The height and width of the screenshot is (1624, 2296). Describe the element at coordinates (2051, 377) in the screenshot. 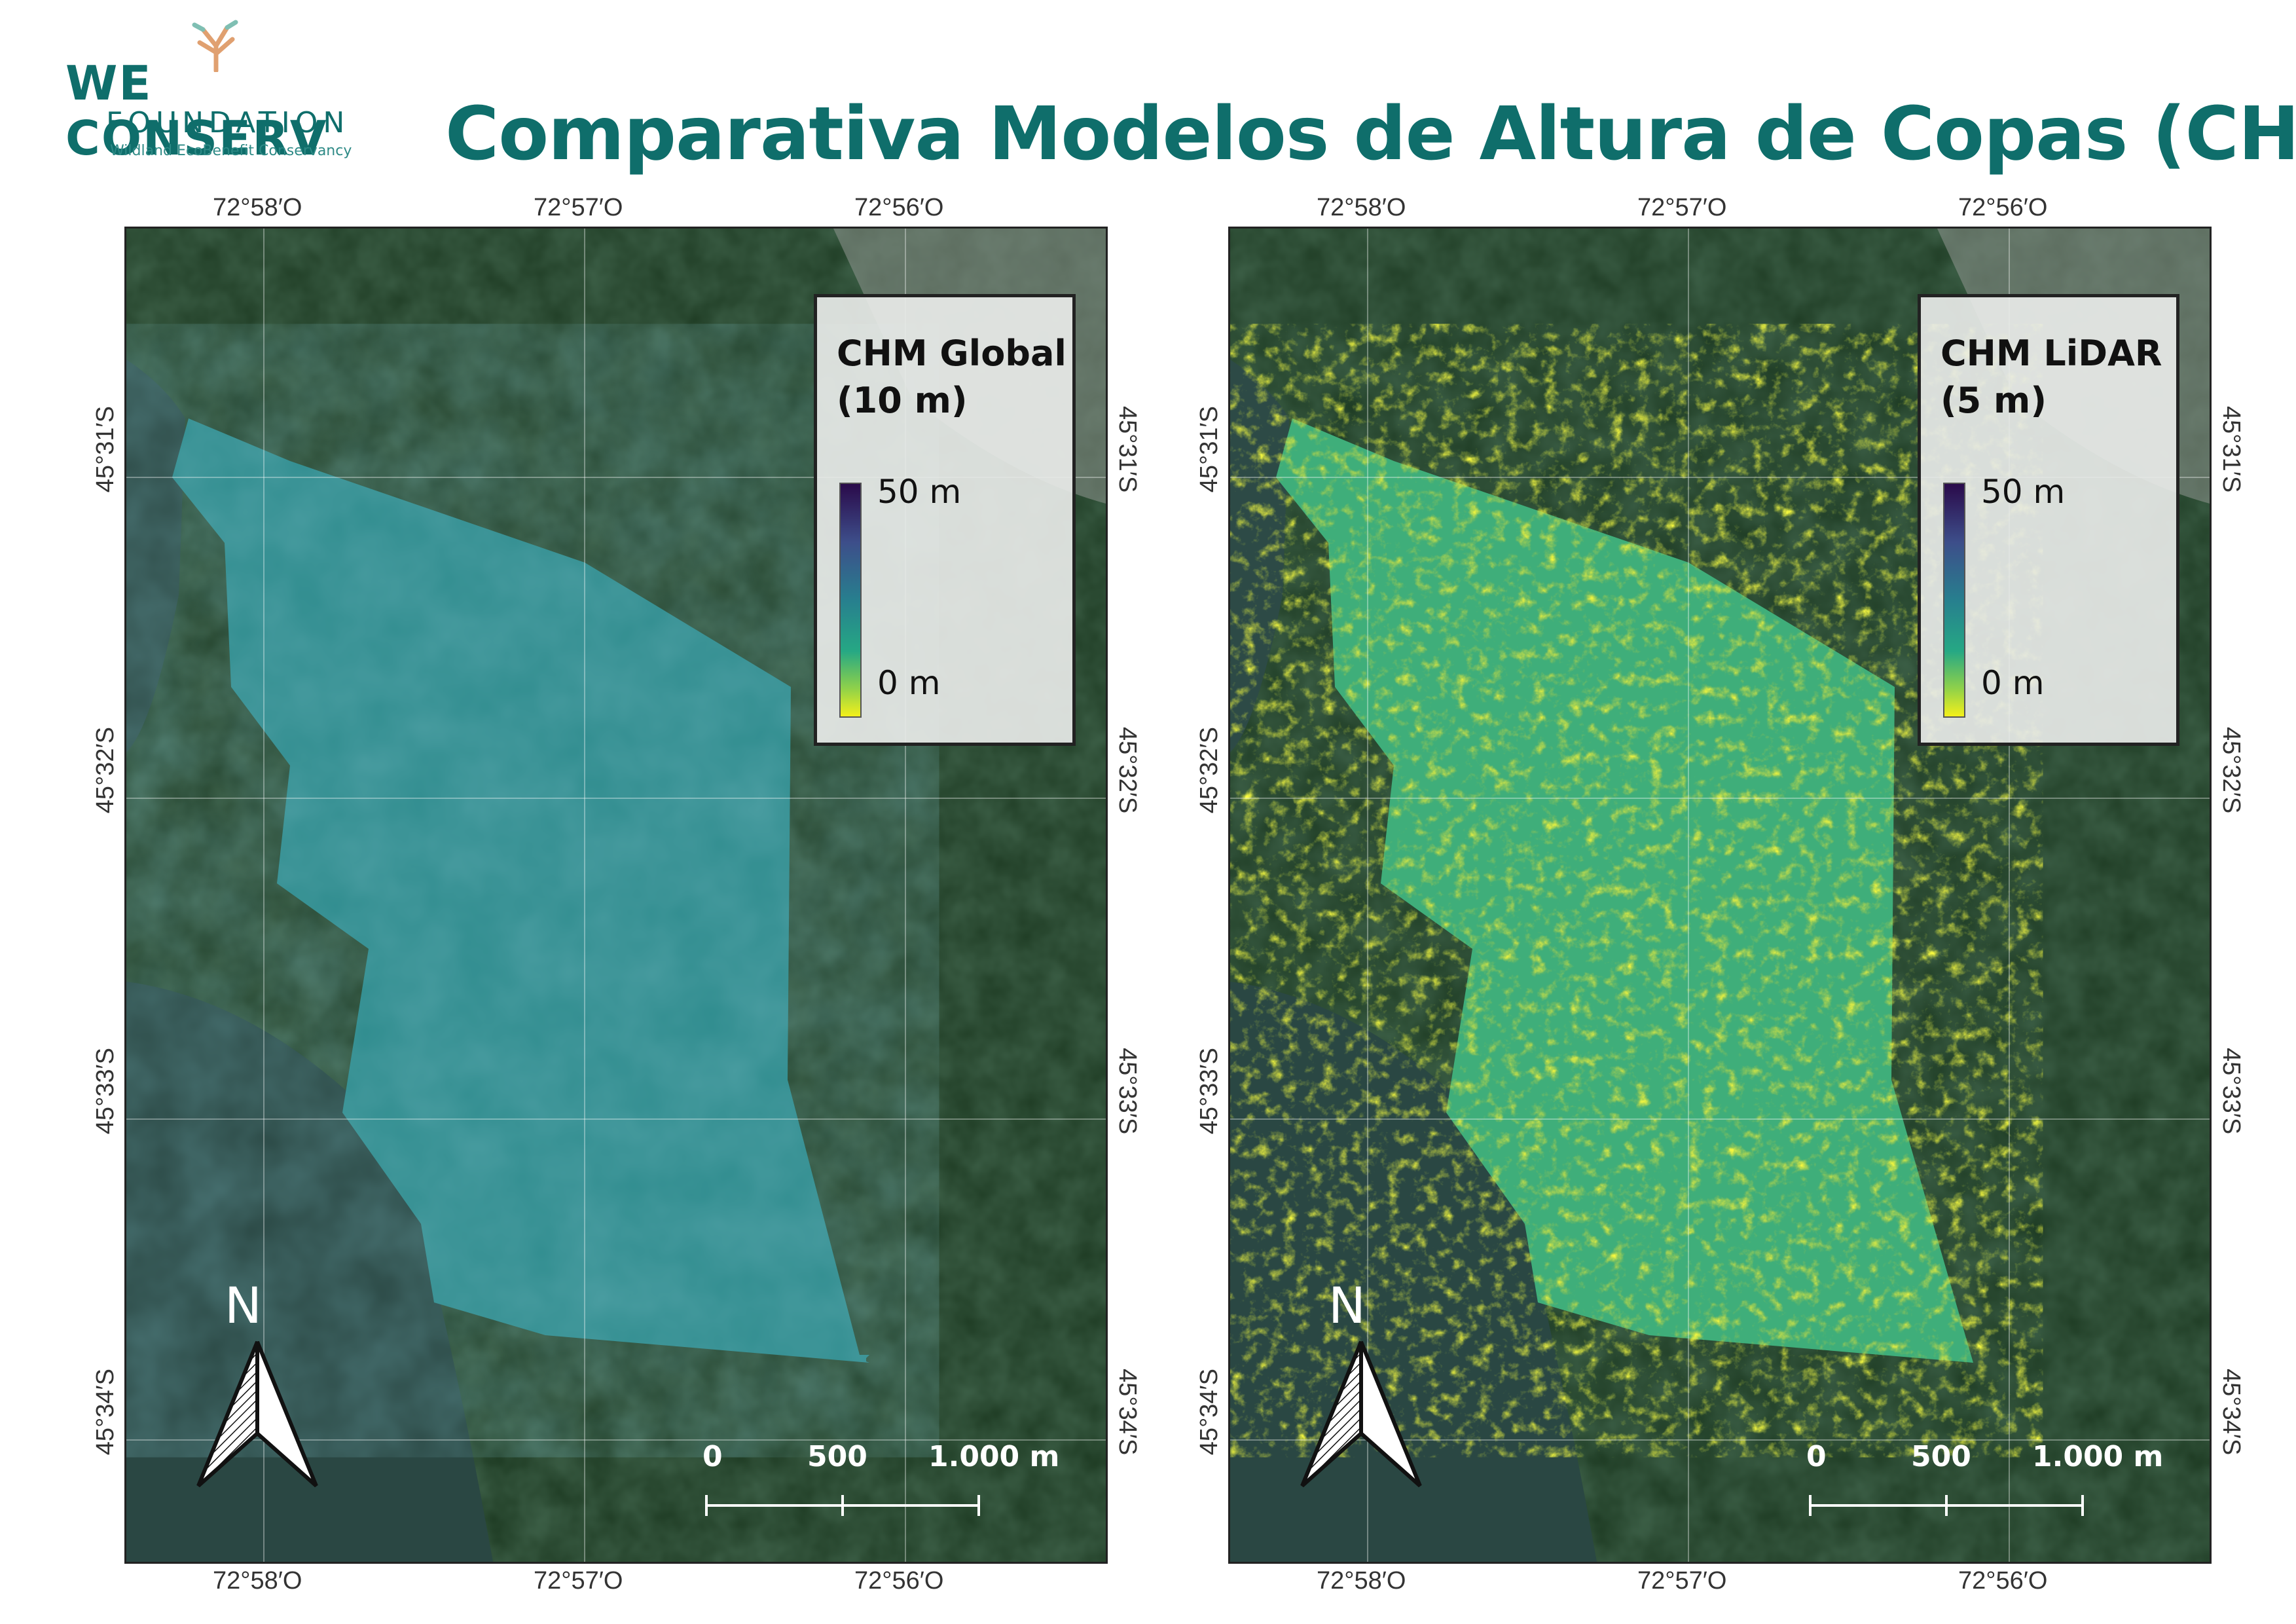

I see `legend-title: CHM LiDAR (5 m)` at that location.